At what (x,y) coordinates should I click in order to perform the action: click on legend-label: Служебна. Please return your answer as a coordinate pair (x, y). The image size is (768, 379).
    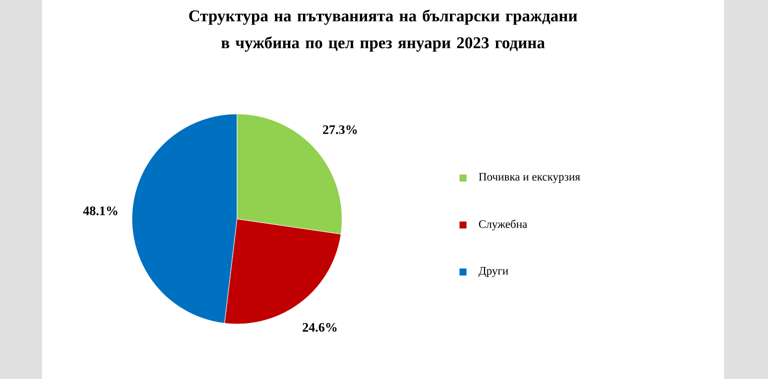
    Looking at the image, I should click on (503, 225).